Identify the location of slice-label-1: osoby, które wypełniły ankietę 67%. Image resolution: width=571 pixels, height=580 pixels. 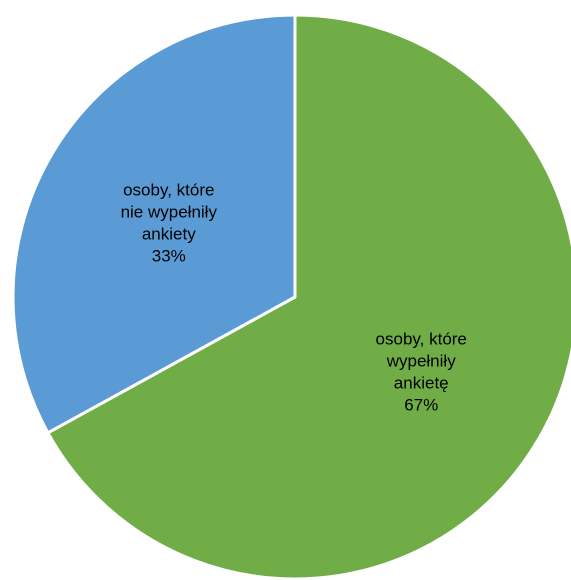
(421, 372).